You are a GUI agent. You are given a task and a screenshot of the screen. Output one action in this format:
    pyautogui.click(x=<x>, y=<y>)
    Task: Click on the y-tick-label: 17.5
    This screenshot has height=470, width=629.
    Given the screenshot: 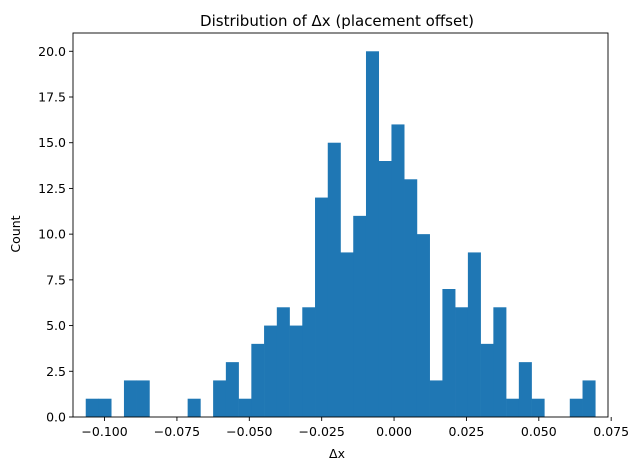 What is the action you would take?
    pyautogui.click(x=52, y=97)
    